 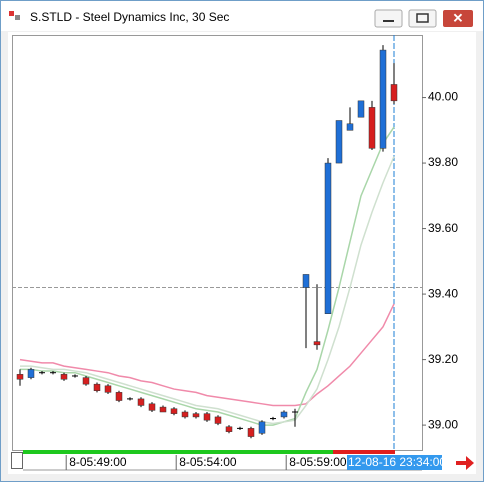 I want to click on maximize-icon, so click(x=422, y=18).